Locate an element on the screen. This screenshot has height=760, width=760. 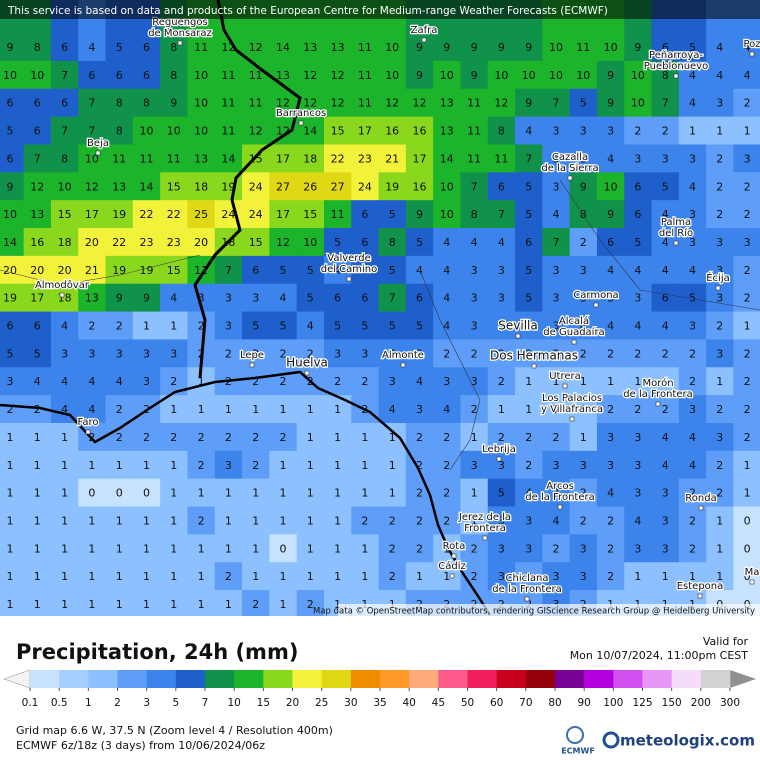
legend-label: 200 is located at coordinates (701, 703).